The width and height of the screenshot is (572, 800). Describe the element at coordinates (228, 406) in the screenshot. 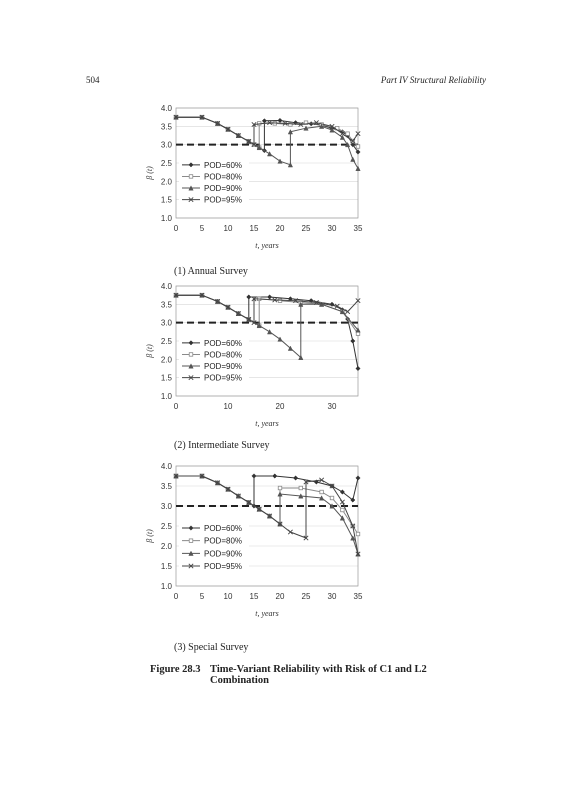

I see `x-tick-label: 10` at that location.